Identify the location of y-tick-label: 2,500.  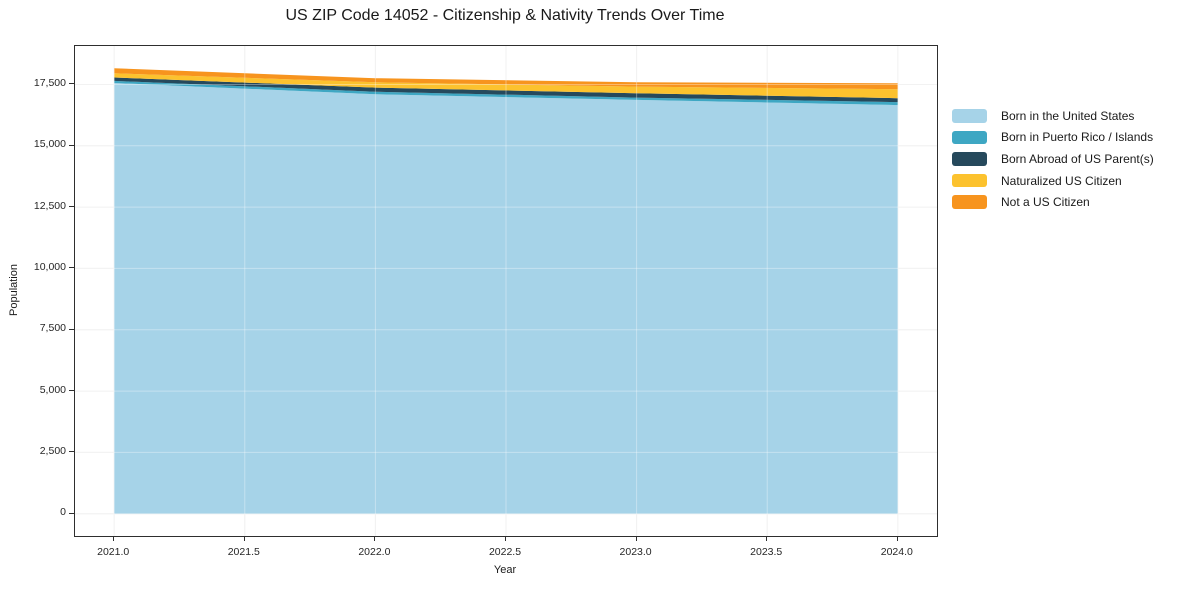
(52, 450).